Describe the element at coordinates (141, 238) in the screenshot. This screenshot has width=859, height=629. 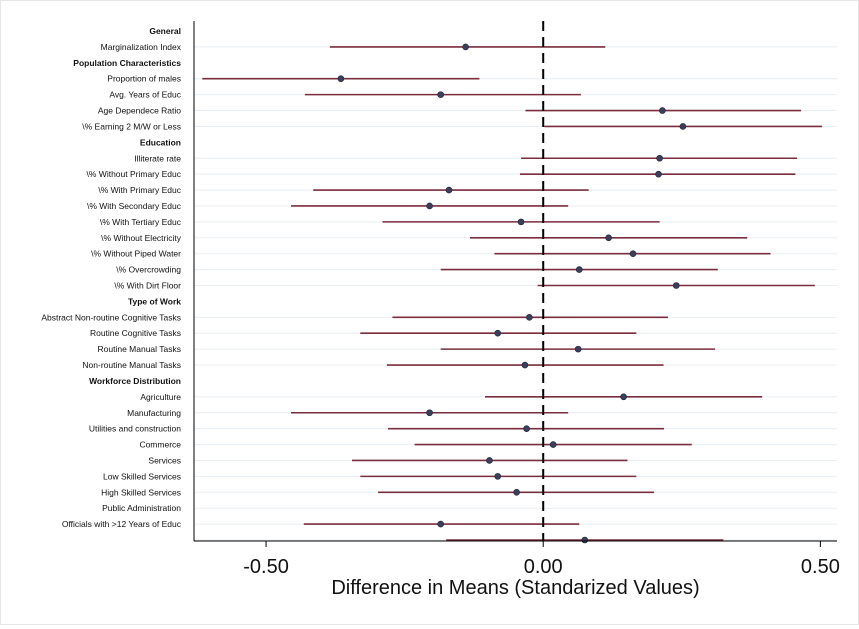
I see `row-label: \% Without Electricity` at that location.